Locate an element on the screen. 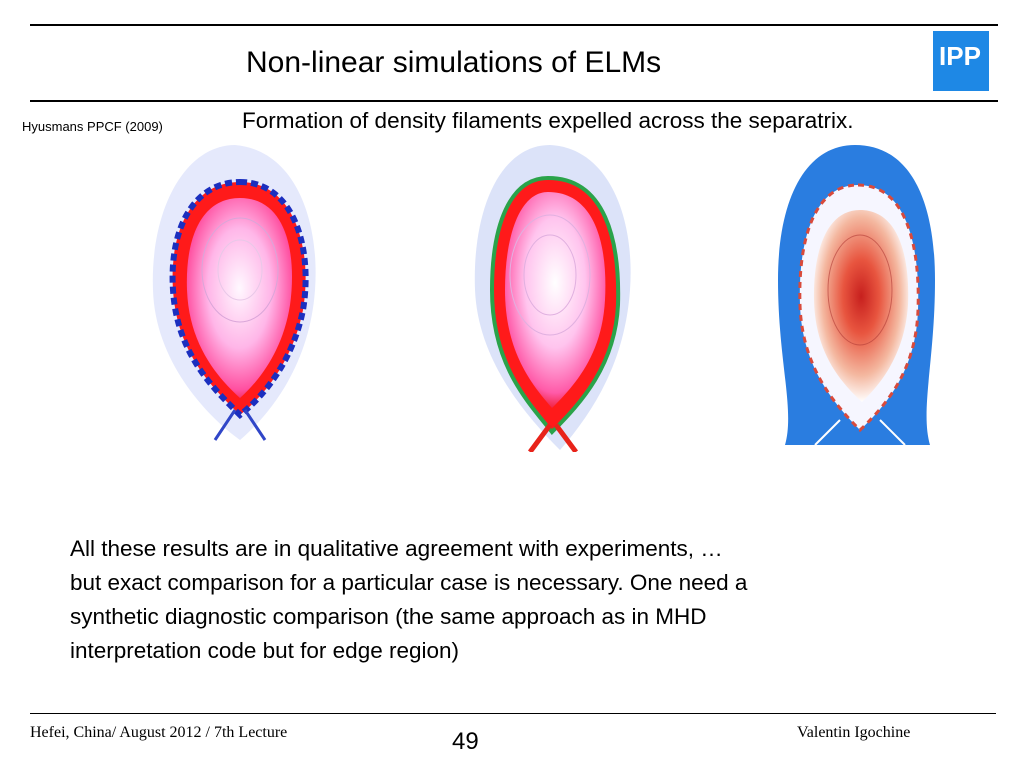 This screenshot has width=1024, height=768. citation: Hyusmans PPCF (2009) is located at coordinates (92, 126).